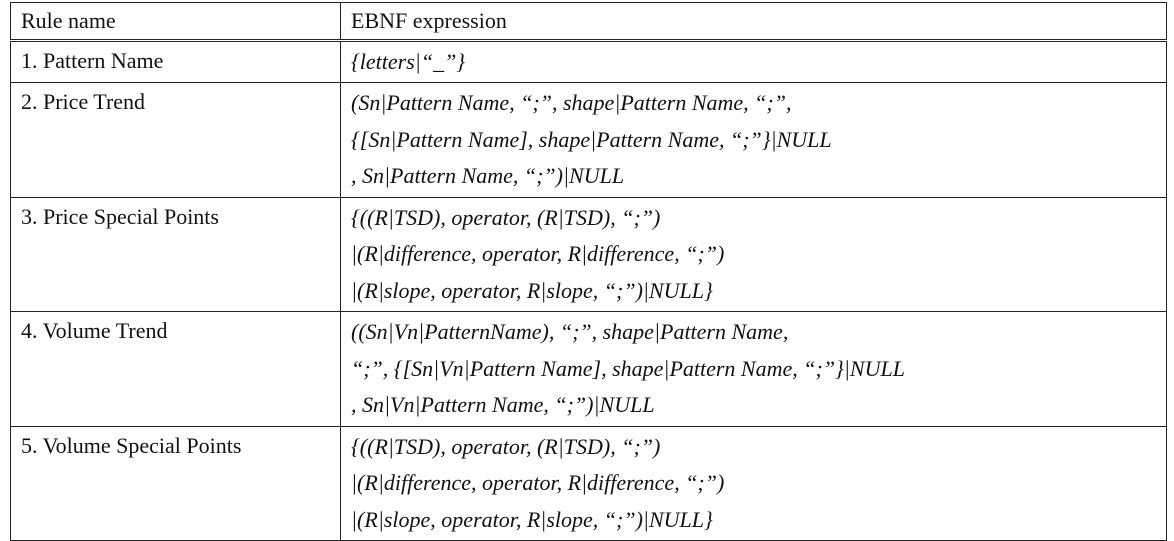  Describe the element at coordinates (175, 254) in the screenshot. I see `rule-name-cell: 3. Price Special Points` at that location.